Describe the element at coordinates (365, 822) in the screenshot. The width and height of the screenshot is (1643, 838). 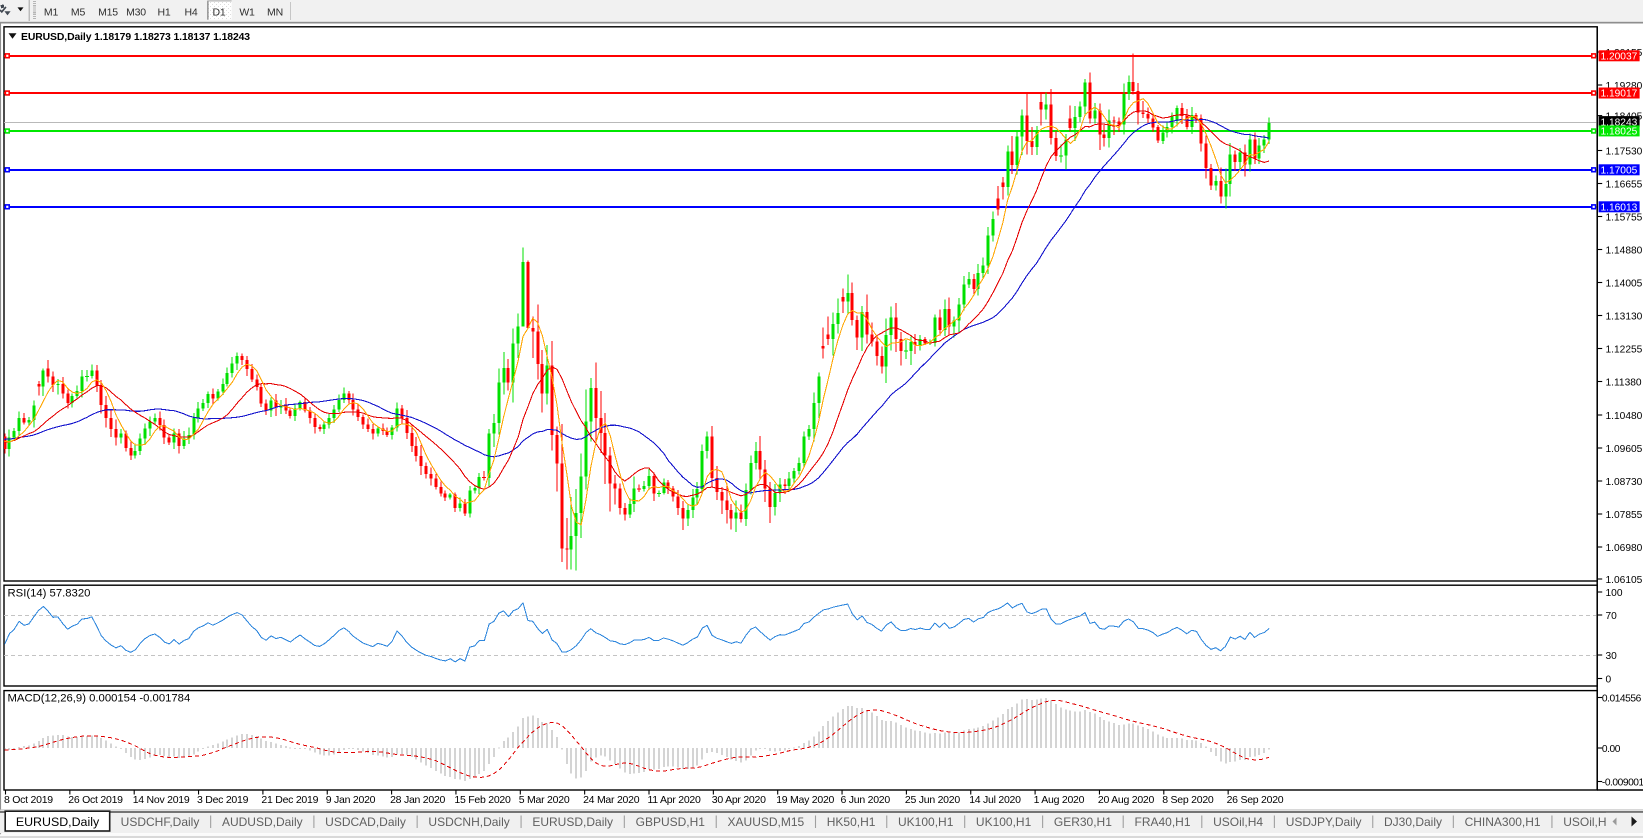
I see `svg-text: USDCAD,Daily` at that location.